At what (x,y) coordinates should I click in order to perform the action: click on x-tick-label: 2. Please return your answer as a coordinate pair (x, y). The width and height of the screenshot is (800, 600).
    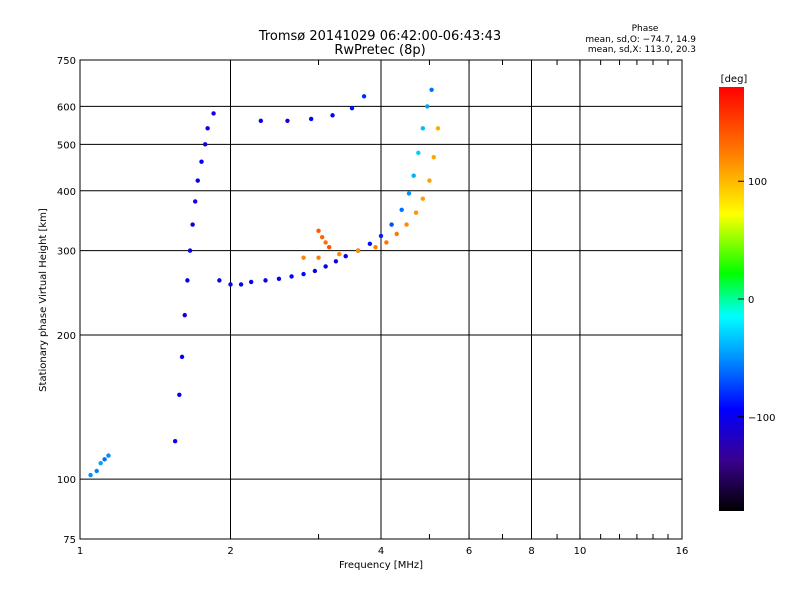
    Looking at the image, I should click on (230, 551).